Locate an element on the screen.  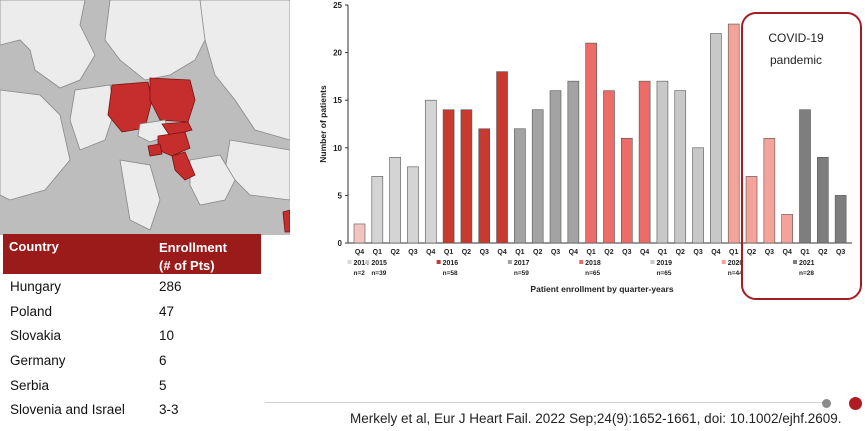
year-legend-label: 2015 is located at coordinates (379, 263).